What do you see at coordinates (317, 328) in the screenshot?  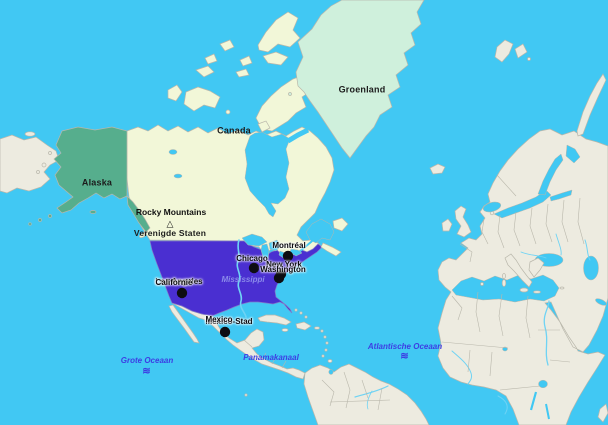 I see `puerto-rico-island` at bounding box center [317, 328].